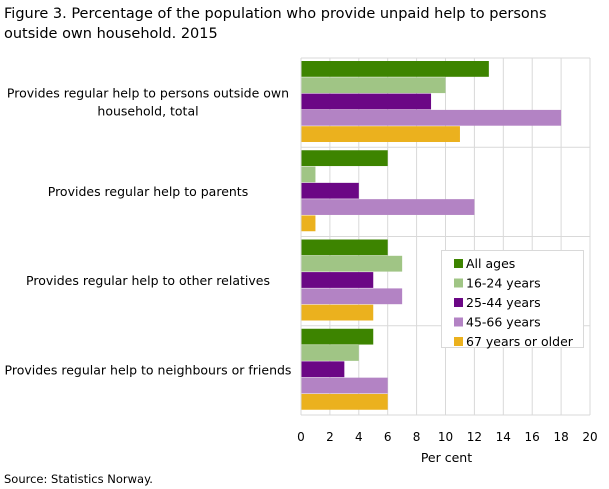  Describe the element at coordinates (589, 437) in the screenshot. I see `x-tick-label: 20` at that location.